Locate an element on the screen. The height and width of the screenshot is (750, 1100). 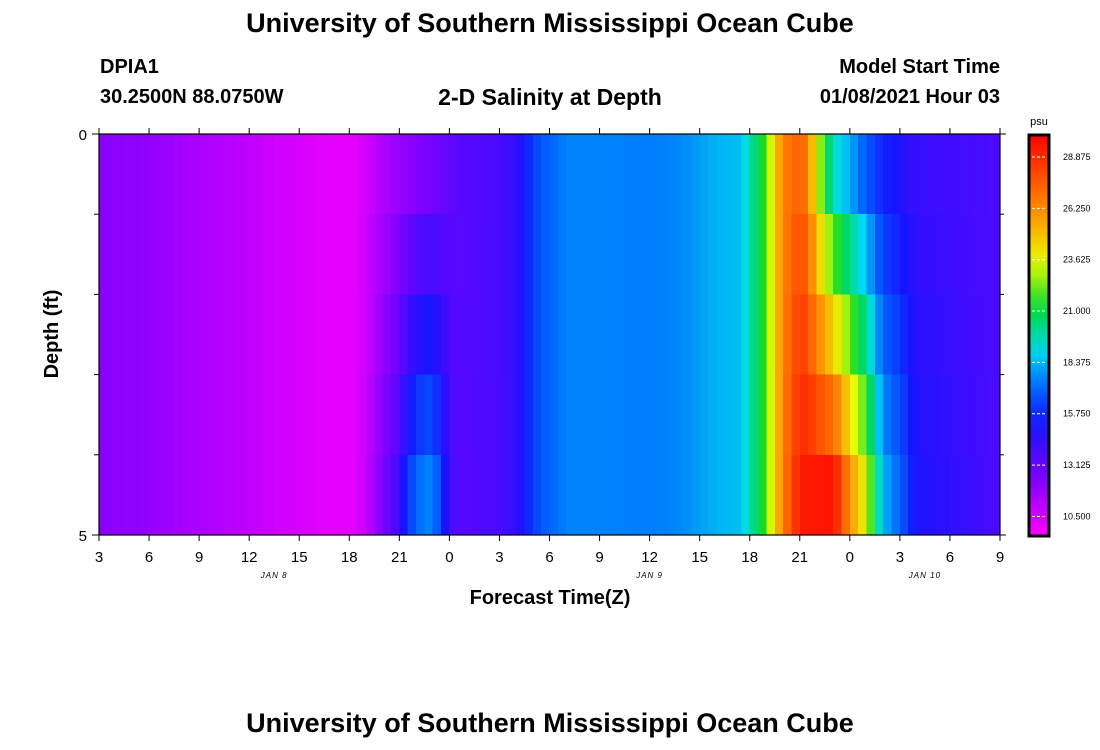
x-tick-label: 9 is located at coordinates (599, 557).